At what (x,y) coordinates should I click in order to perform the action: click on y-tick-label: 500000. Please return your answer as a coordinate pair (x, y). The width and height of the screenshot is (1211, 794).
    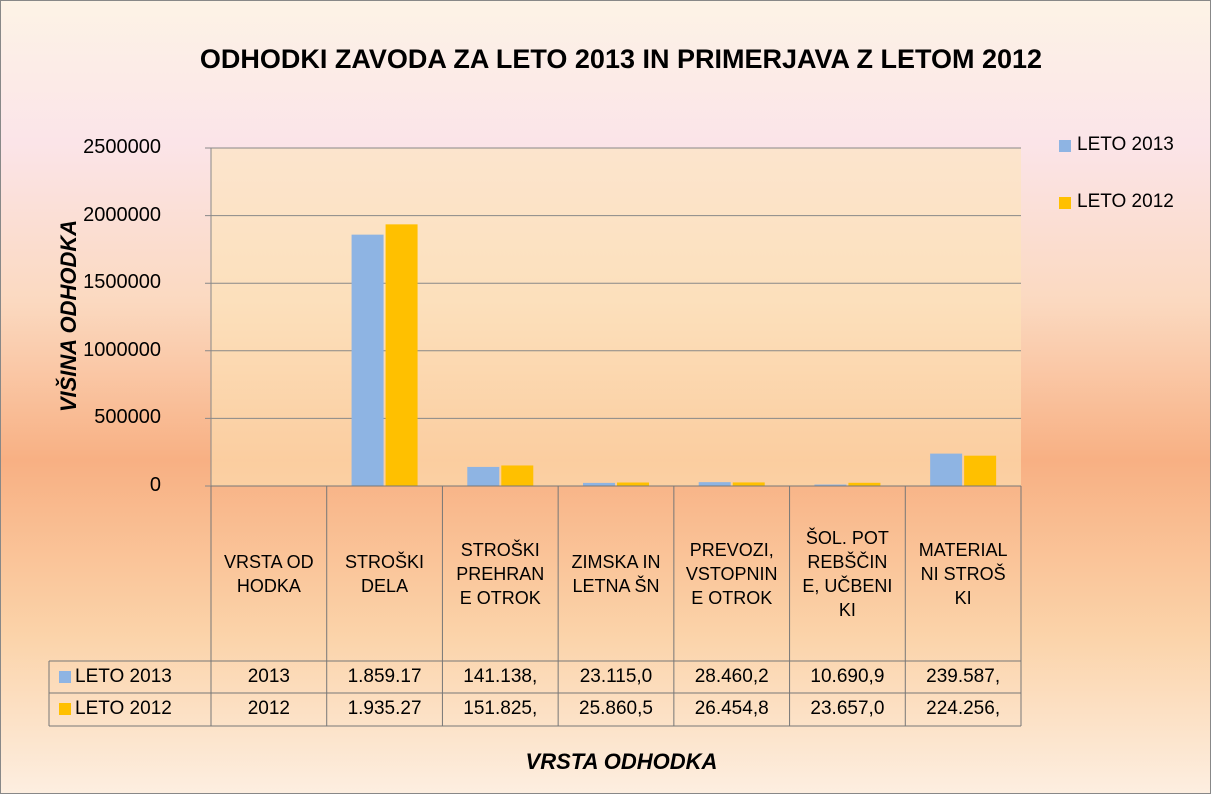
    Looking at the image, I should click on (127, 417).